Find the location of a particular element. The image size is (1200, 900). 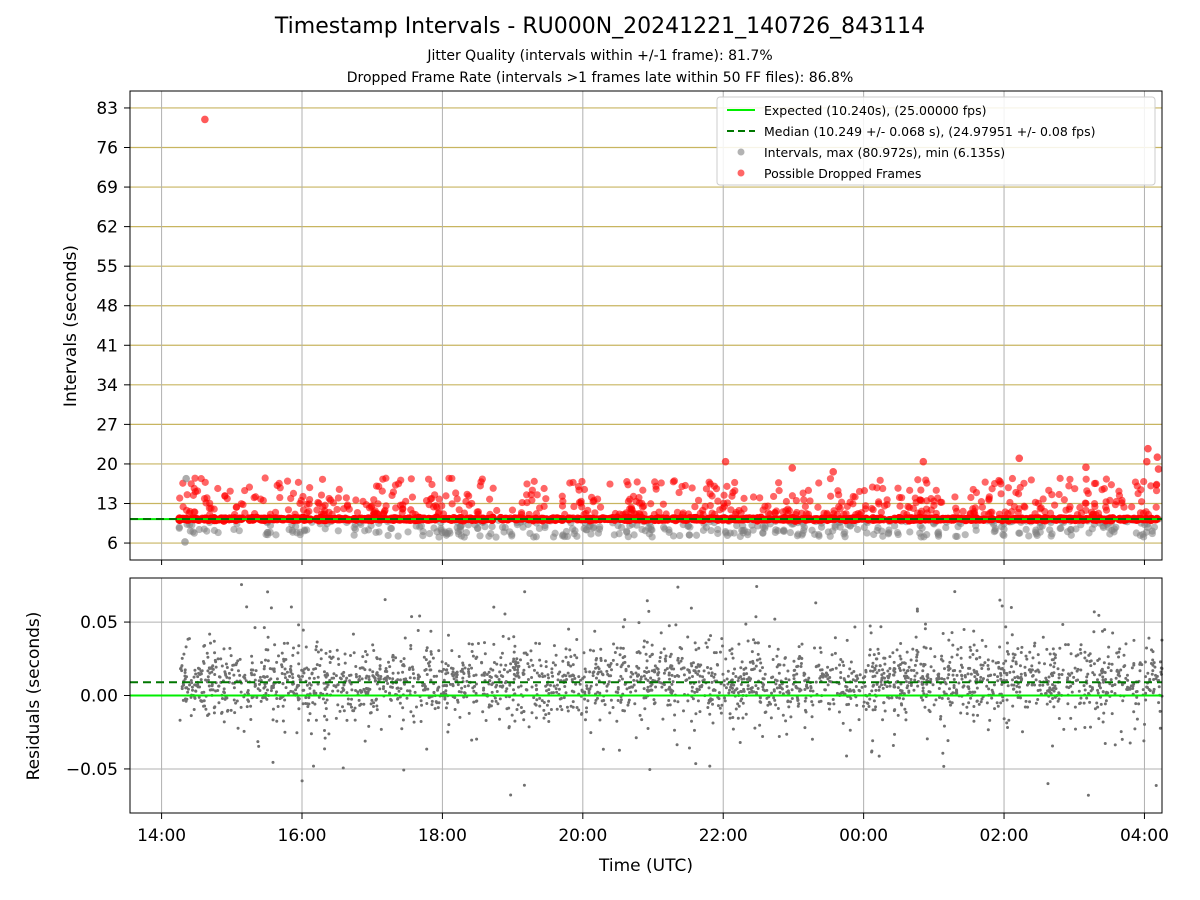

highlight-point is located at coordinates (1148, 448).